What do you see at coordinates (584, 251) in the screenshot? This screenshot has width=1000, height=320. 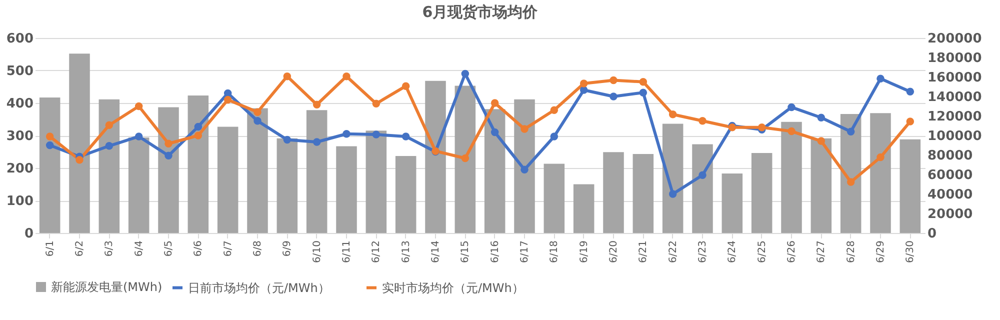 I see `x-tick-label: 6/19` at bounding box center [584, 251].